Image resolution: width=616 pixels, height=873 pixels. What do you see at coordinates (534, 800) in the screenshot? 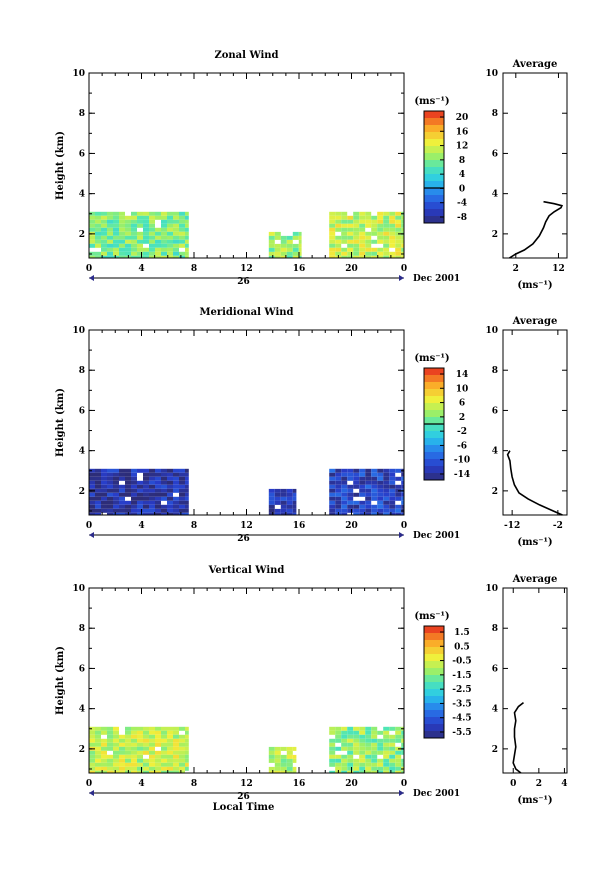
I see `average-x-unit: (ms⁻¹)` at bounding box center [534, 800].